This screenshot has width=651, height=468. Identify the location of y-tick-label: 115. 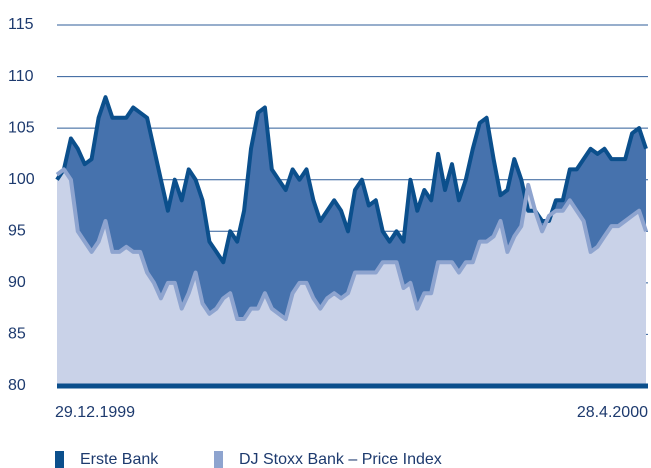
(21, 24).